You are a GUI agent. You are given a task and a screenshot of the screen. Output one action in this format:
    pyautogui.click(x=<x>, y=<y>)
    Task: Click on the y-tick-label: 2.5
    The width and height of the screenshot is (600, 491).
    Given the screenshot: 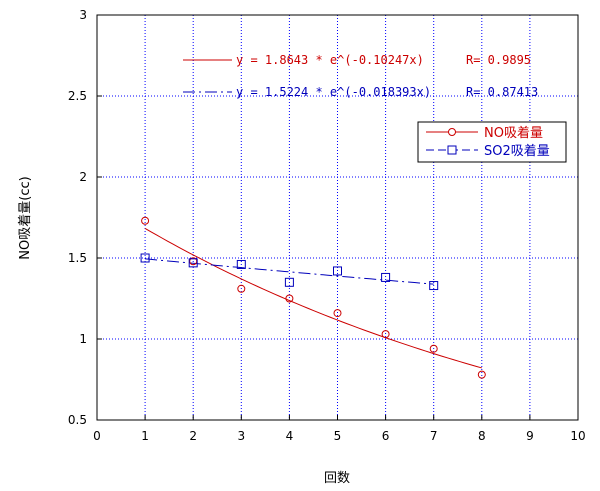 What is the action you would take?
    pyautogui.click(x=77, y=96)
    